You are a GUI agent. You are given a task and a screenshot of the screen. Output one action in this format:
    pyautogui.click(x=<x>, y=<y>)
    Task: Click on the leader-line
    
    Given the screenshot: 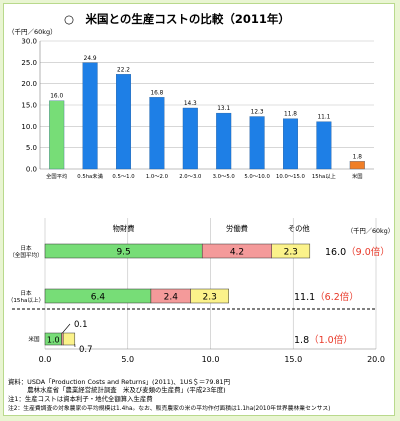 What is the action you would take?
    pyautogui.click(x=66, y=328)
    